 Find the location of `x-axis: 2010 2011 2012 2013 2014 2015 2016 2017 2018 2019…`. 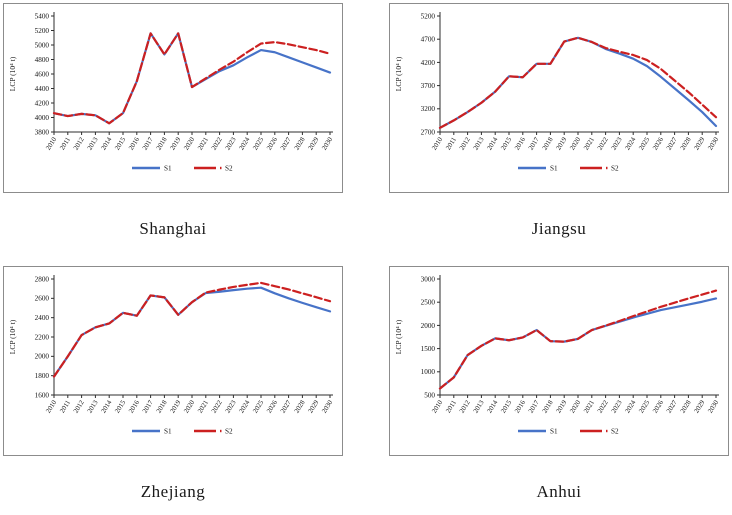

x-axis: 2010 2011 2012 2013 2014 2015 2016 2017 2018 2019… is located at coordinates (576, 405).